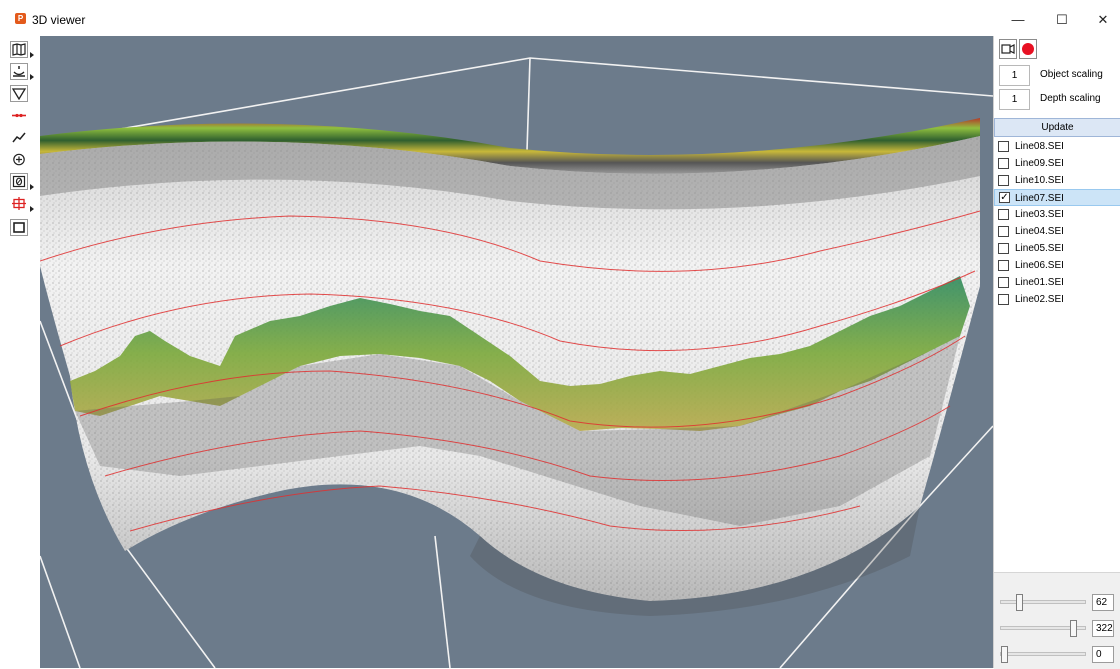 The height and width of the screenshot is (669, 1120). I want to click on square-icon, so click(19, 227).